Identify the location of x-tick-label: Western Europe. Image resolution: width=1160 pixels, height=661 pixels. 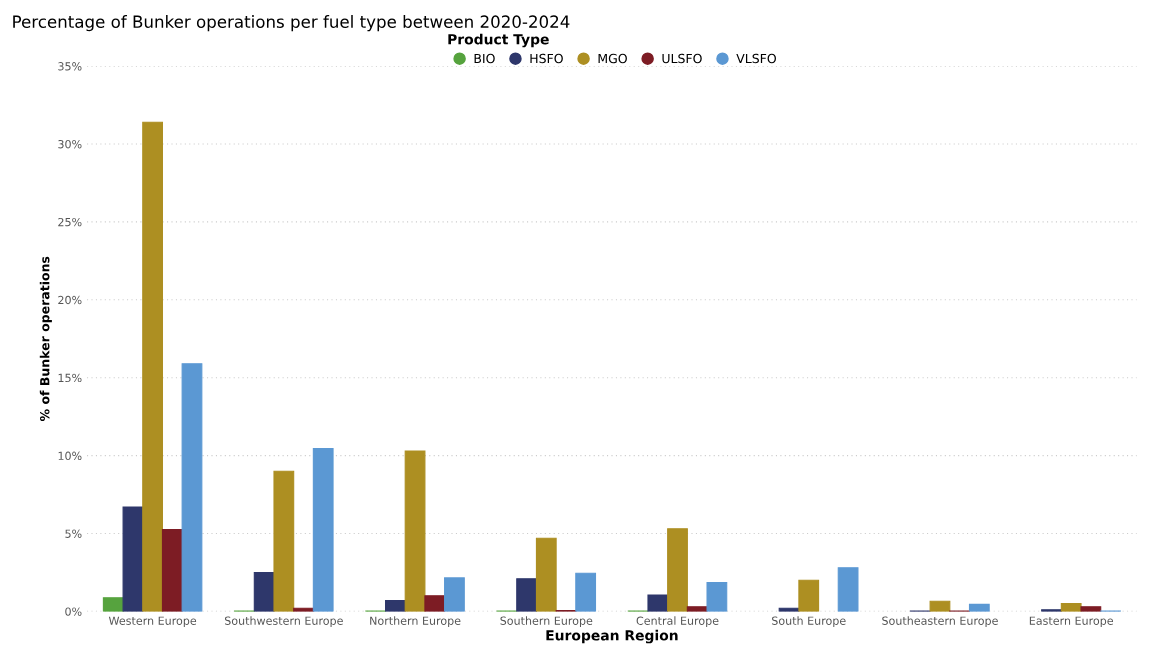
(152, 622).